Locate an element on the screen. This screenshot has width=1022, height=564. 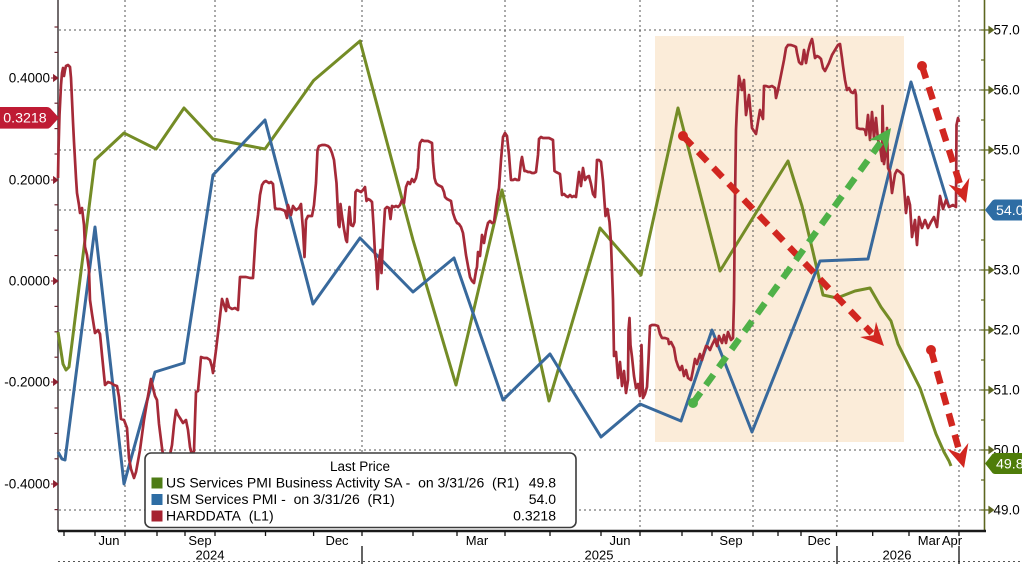
svg-text: 2024 is located at coordinates (210, 555).